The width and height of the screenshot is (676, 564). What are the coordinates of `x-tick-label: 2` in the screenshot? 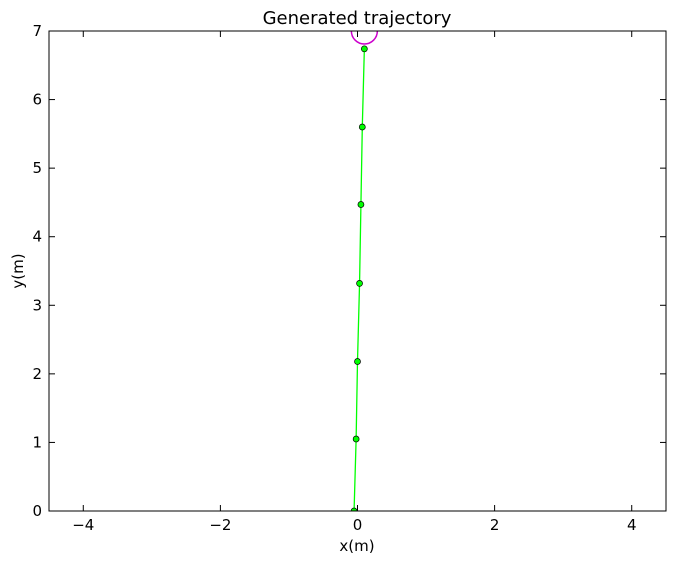 It's located at (495, 525).